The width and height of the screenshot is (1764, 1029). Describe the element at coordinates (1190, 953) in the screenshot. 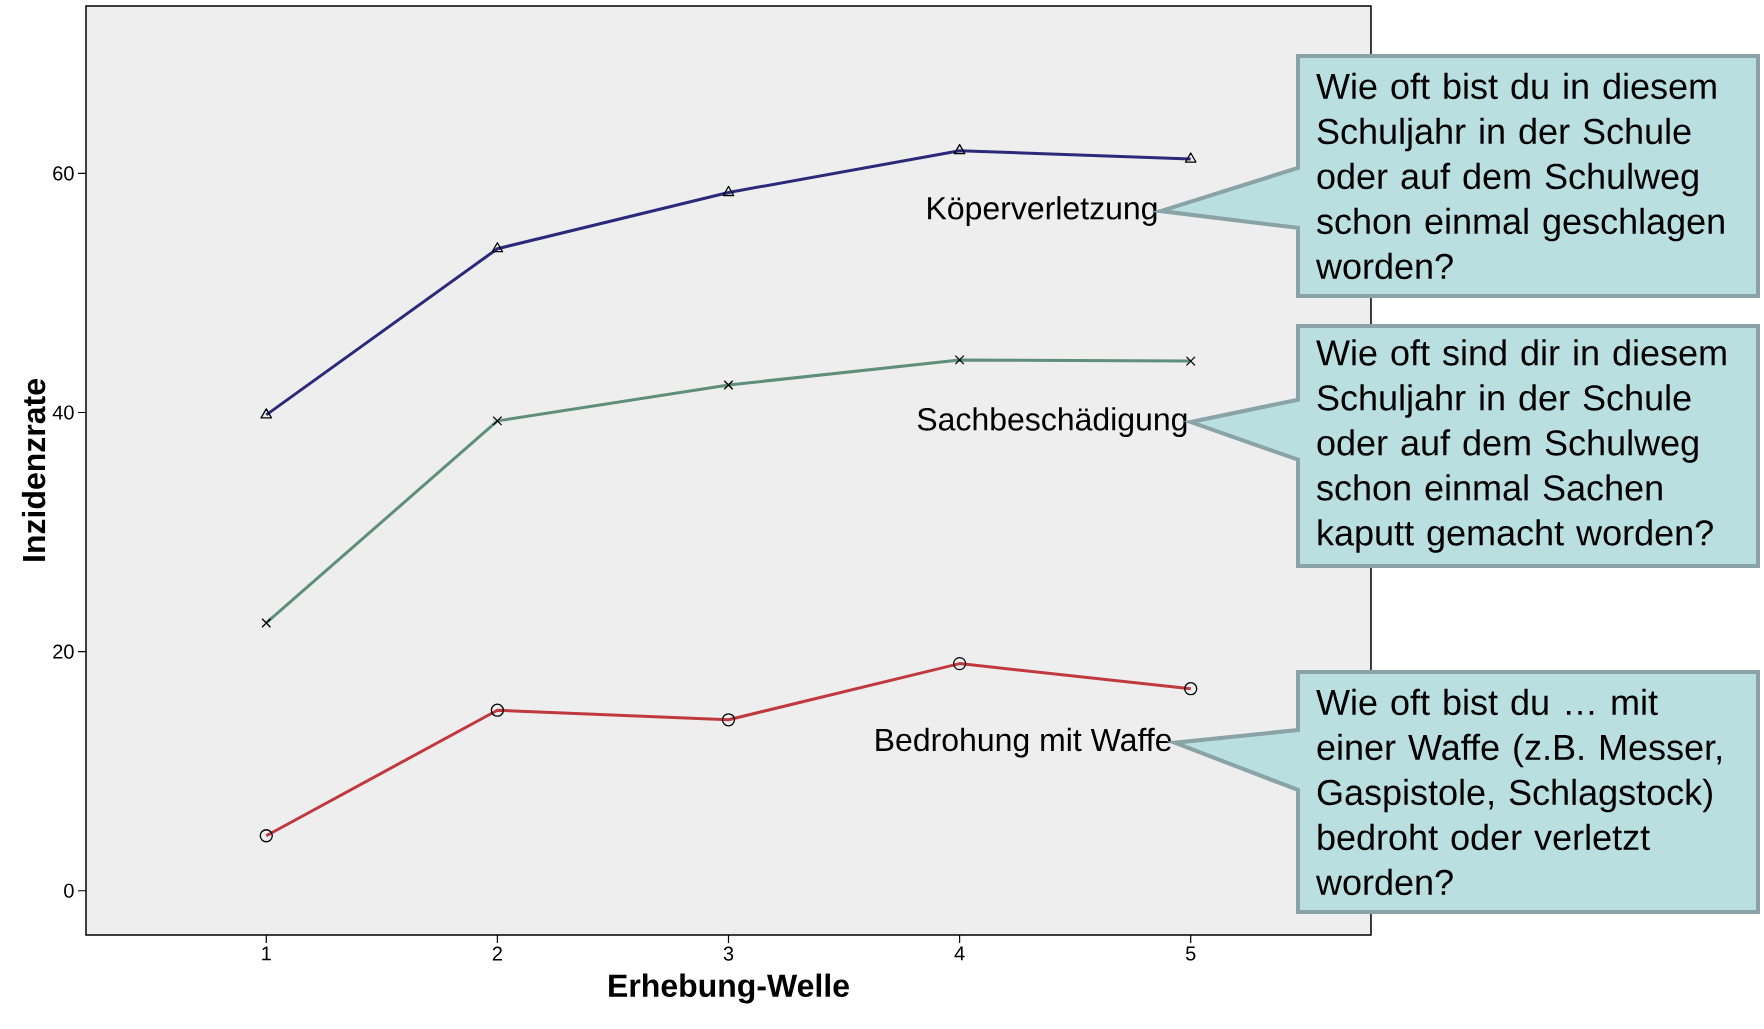

I see `x-tick-label: 5` at that location.